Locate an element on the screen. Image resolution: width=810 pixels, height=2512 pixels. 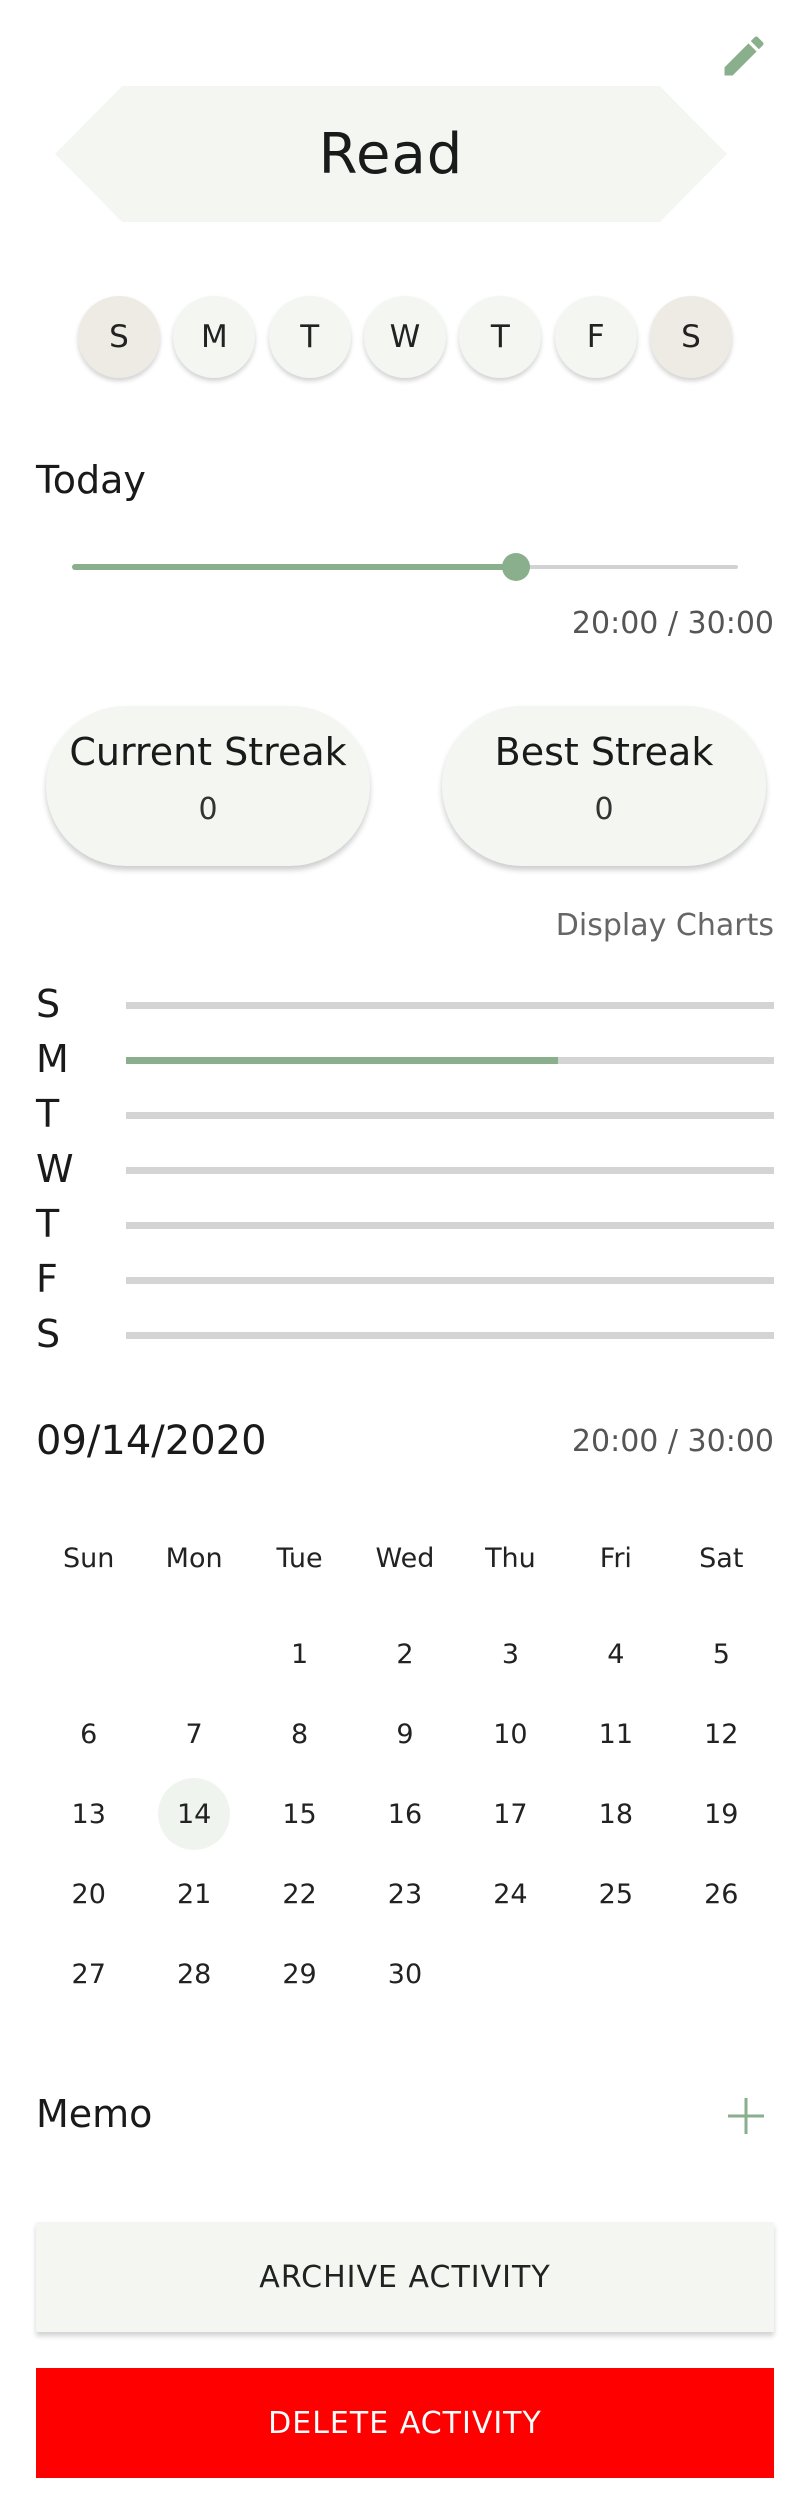
best-streak-card: Best Streak 0 is located at coordinates (604, 786).